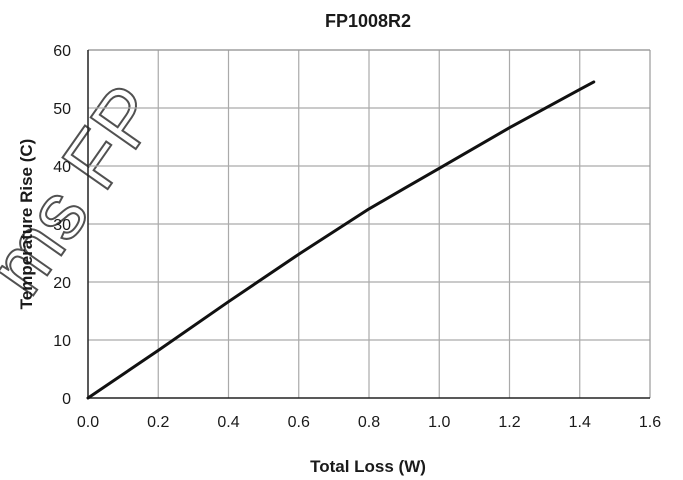 The height and width of the screenshot is (480, 683). What do you see at coordinates (580, 422) in the screenshot?
I see `x-tick-label: 1.4` at bounding box center [580, 422].